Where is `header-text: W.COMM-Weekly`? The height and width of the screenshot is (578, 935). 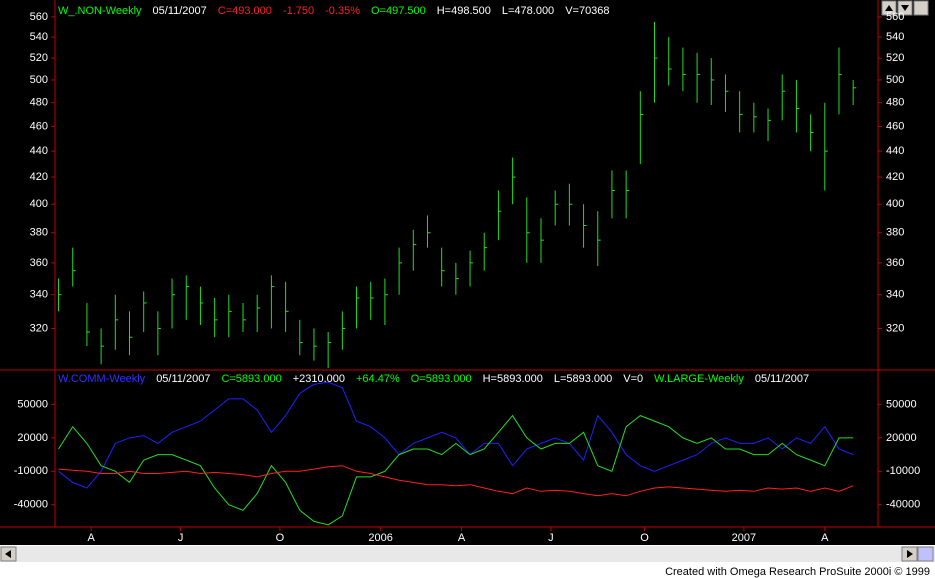 header-text: W.COMM-Weekly is located at coordinates (102, 379).